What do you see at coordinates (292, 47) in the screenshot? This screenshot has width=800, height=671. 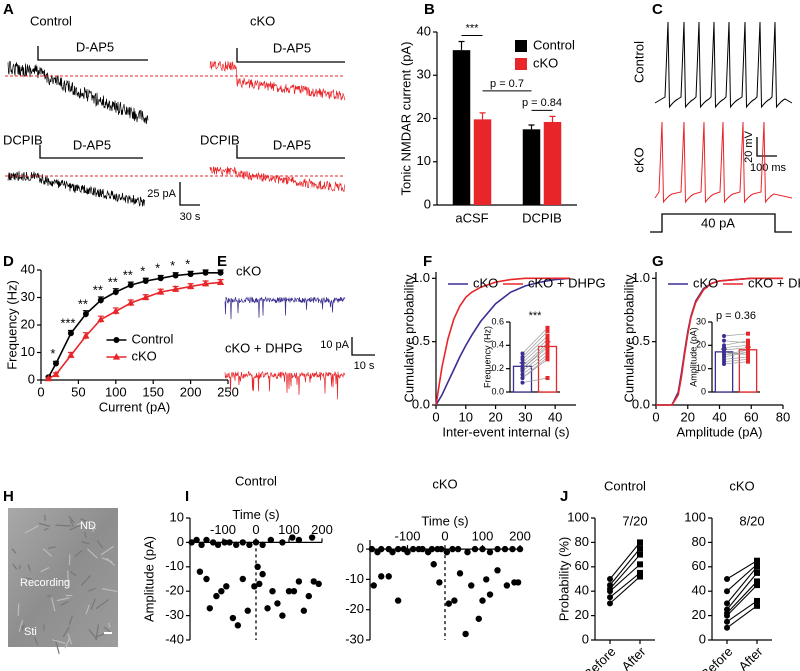 I see `drug-label: D-AP5` at bounding box center [292, 47].